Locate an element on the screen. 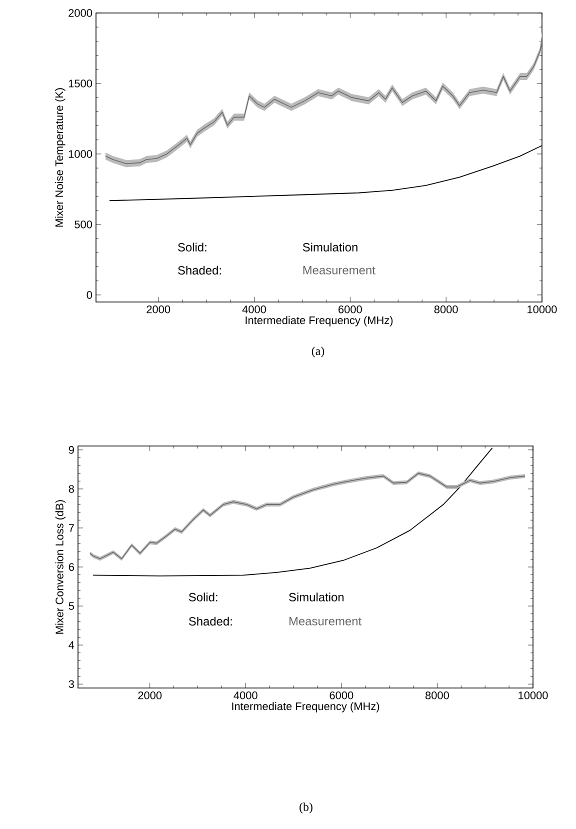 This screenshot has height=829, width=576. y-tick-label: 9 is located at coordinates (71, 450).